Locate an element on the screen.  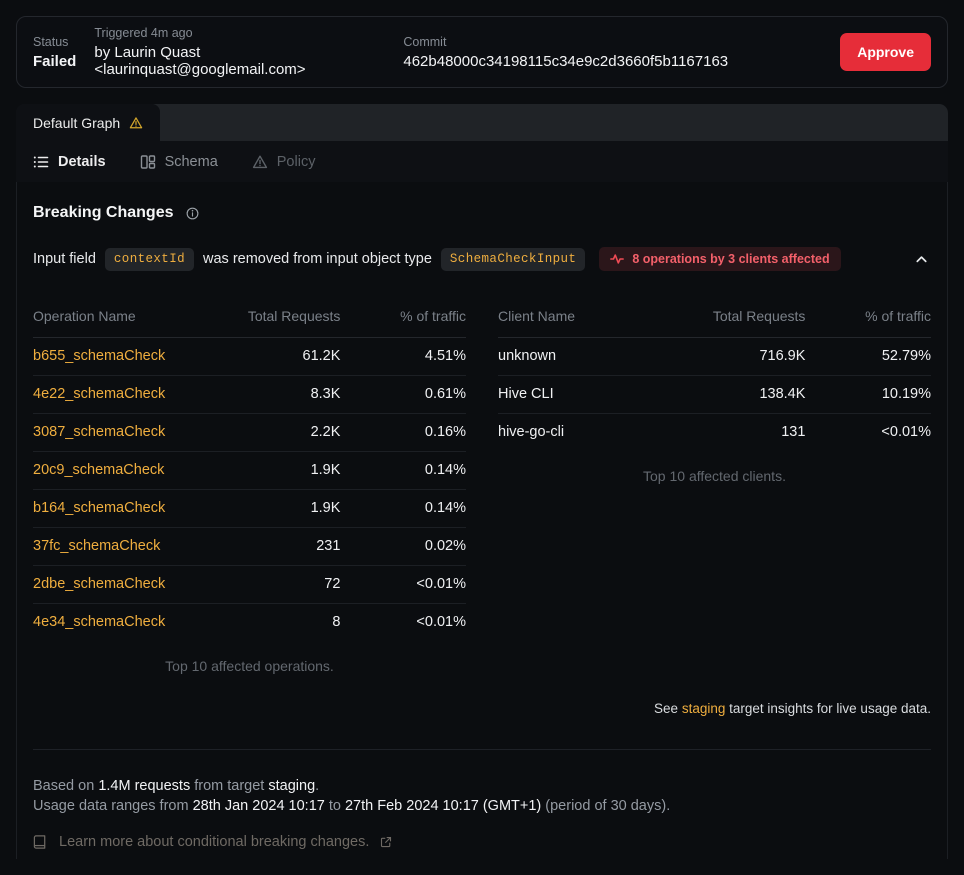
graph-tab-strip: Default Graph is located at coordinates (482, 122).